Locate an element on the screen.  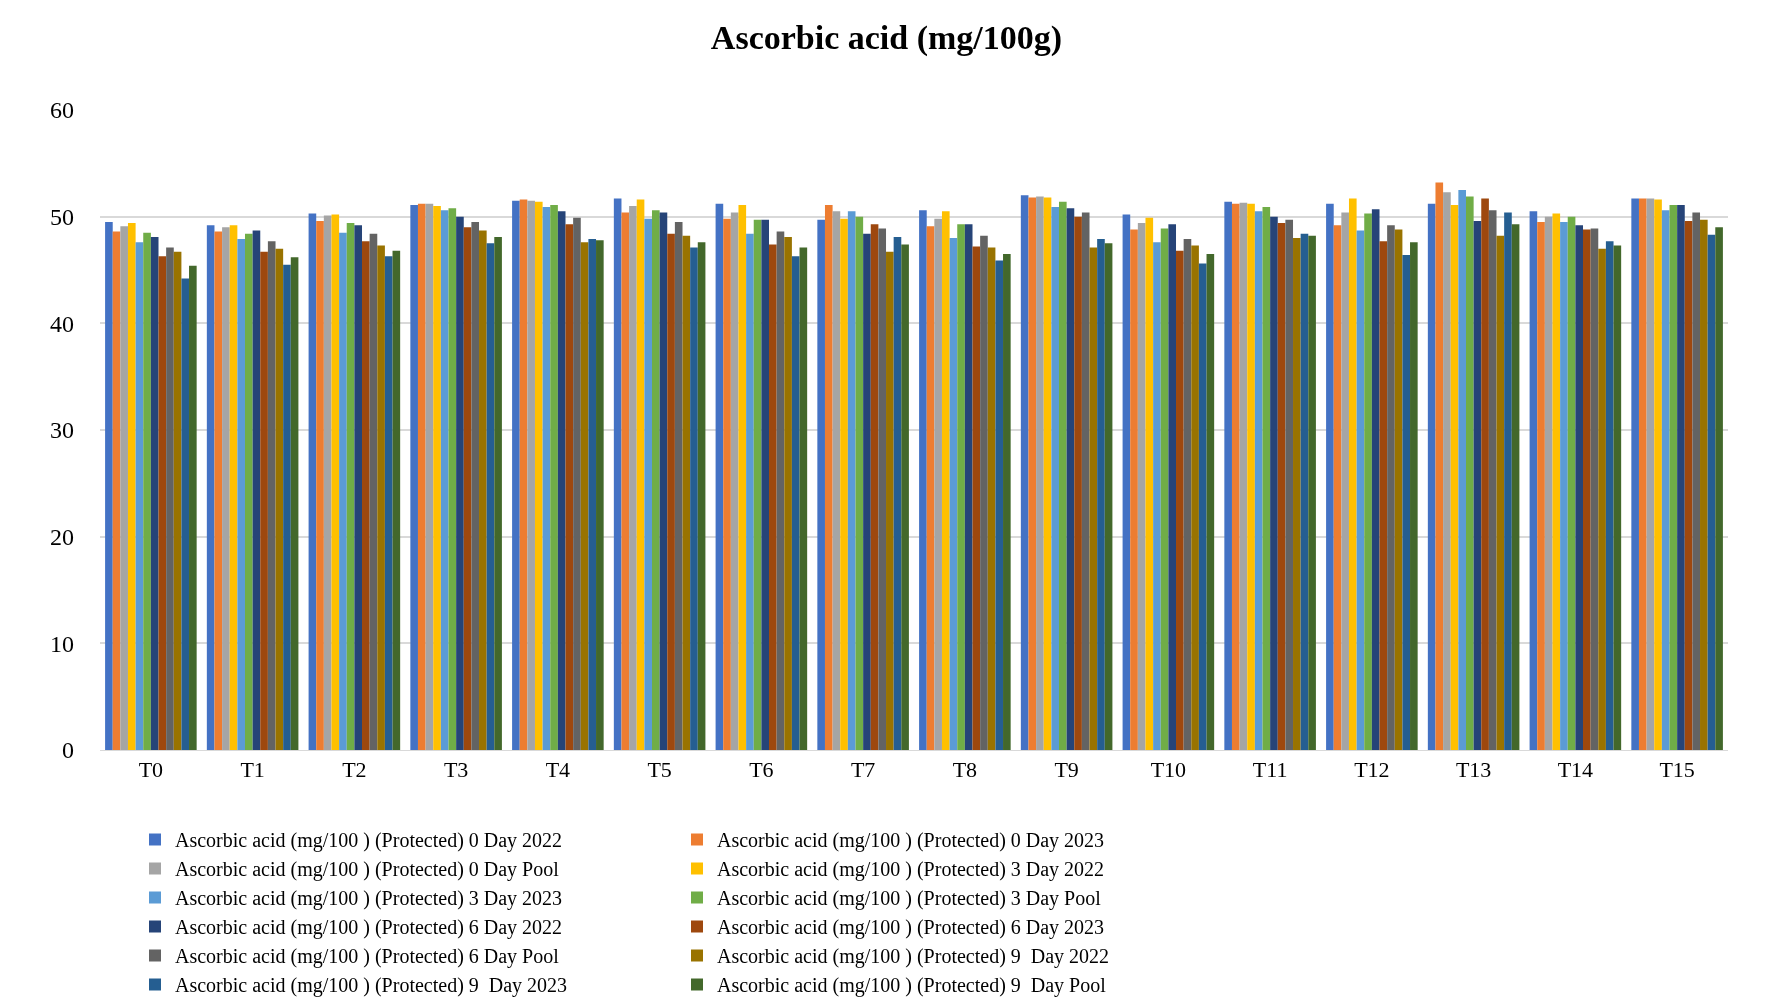
legend-label: Ascorbic acid (mg/100 ) (Protected) 3 Day 2023 is located at coordinates (369, 899).